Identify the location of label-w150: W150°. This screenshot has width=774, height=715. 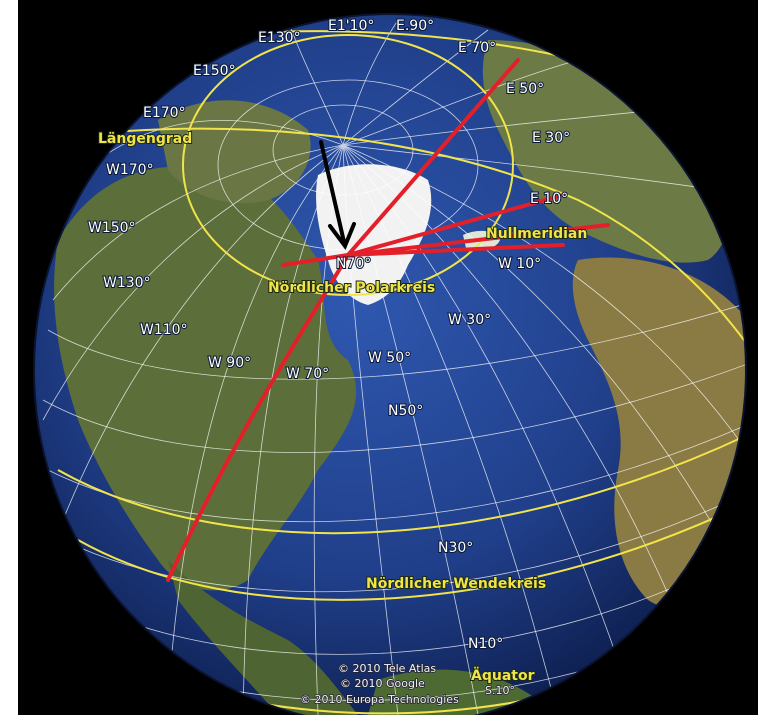
(112, 228).